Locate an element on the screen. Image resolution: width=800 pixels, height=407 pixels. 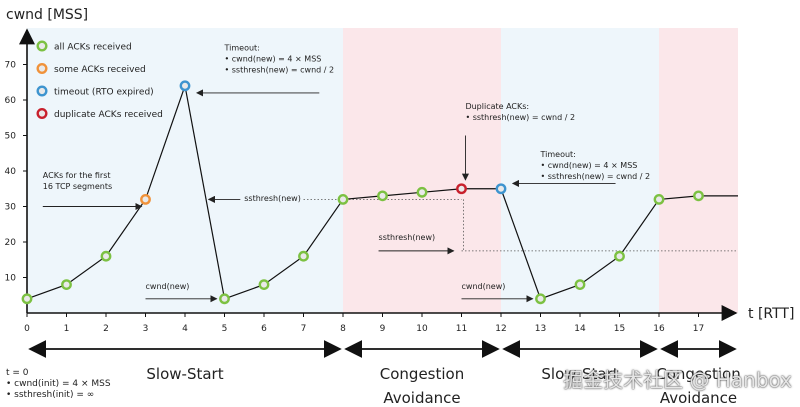
legend-label-blue: timeout (RTO expired) is located at coordinates (104, 93).